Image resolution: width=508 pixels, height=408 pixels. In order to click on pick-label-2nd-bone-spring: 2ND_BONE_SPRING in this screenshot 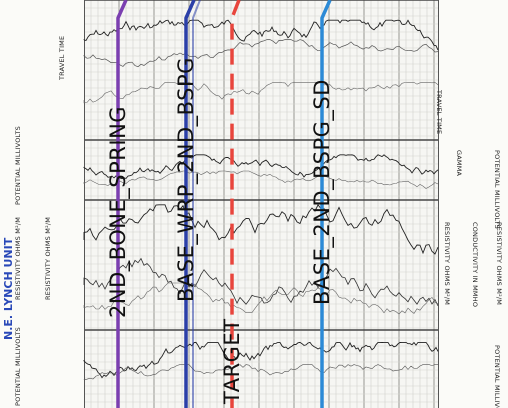, I will do `click(118, 211)`.